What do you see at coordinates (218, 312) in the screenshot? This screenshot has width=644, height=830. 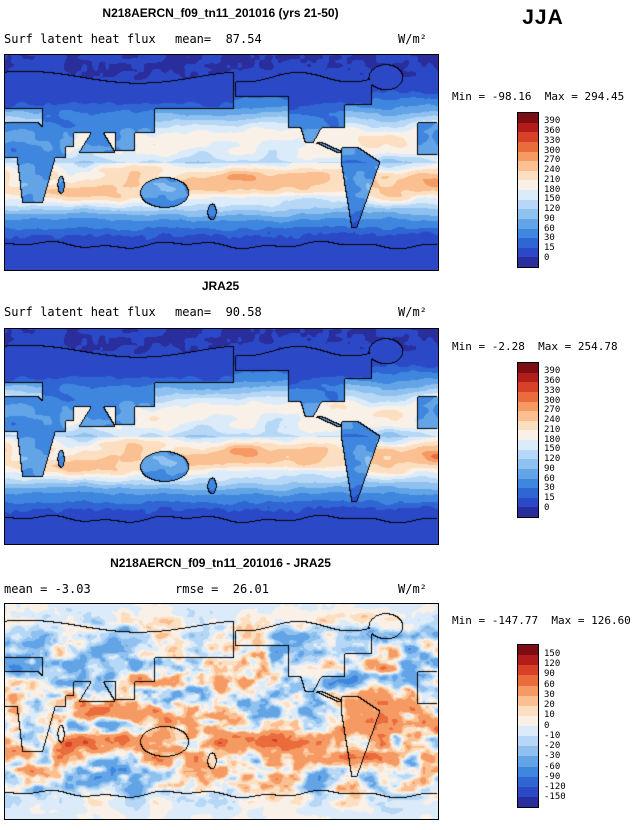 I see `panel2-mean-value: mean= 90.58` at bounding box center [218, 312].